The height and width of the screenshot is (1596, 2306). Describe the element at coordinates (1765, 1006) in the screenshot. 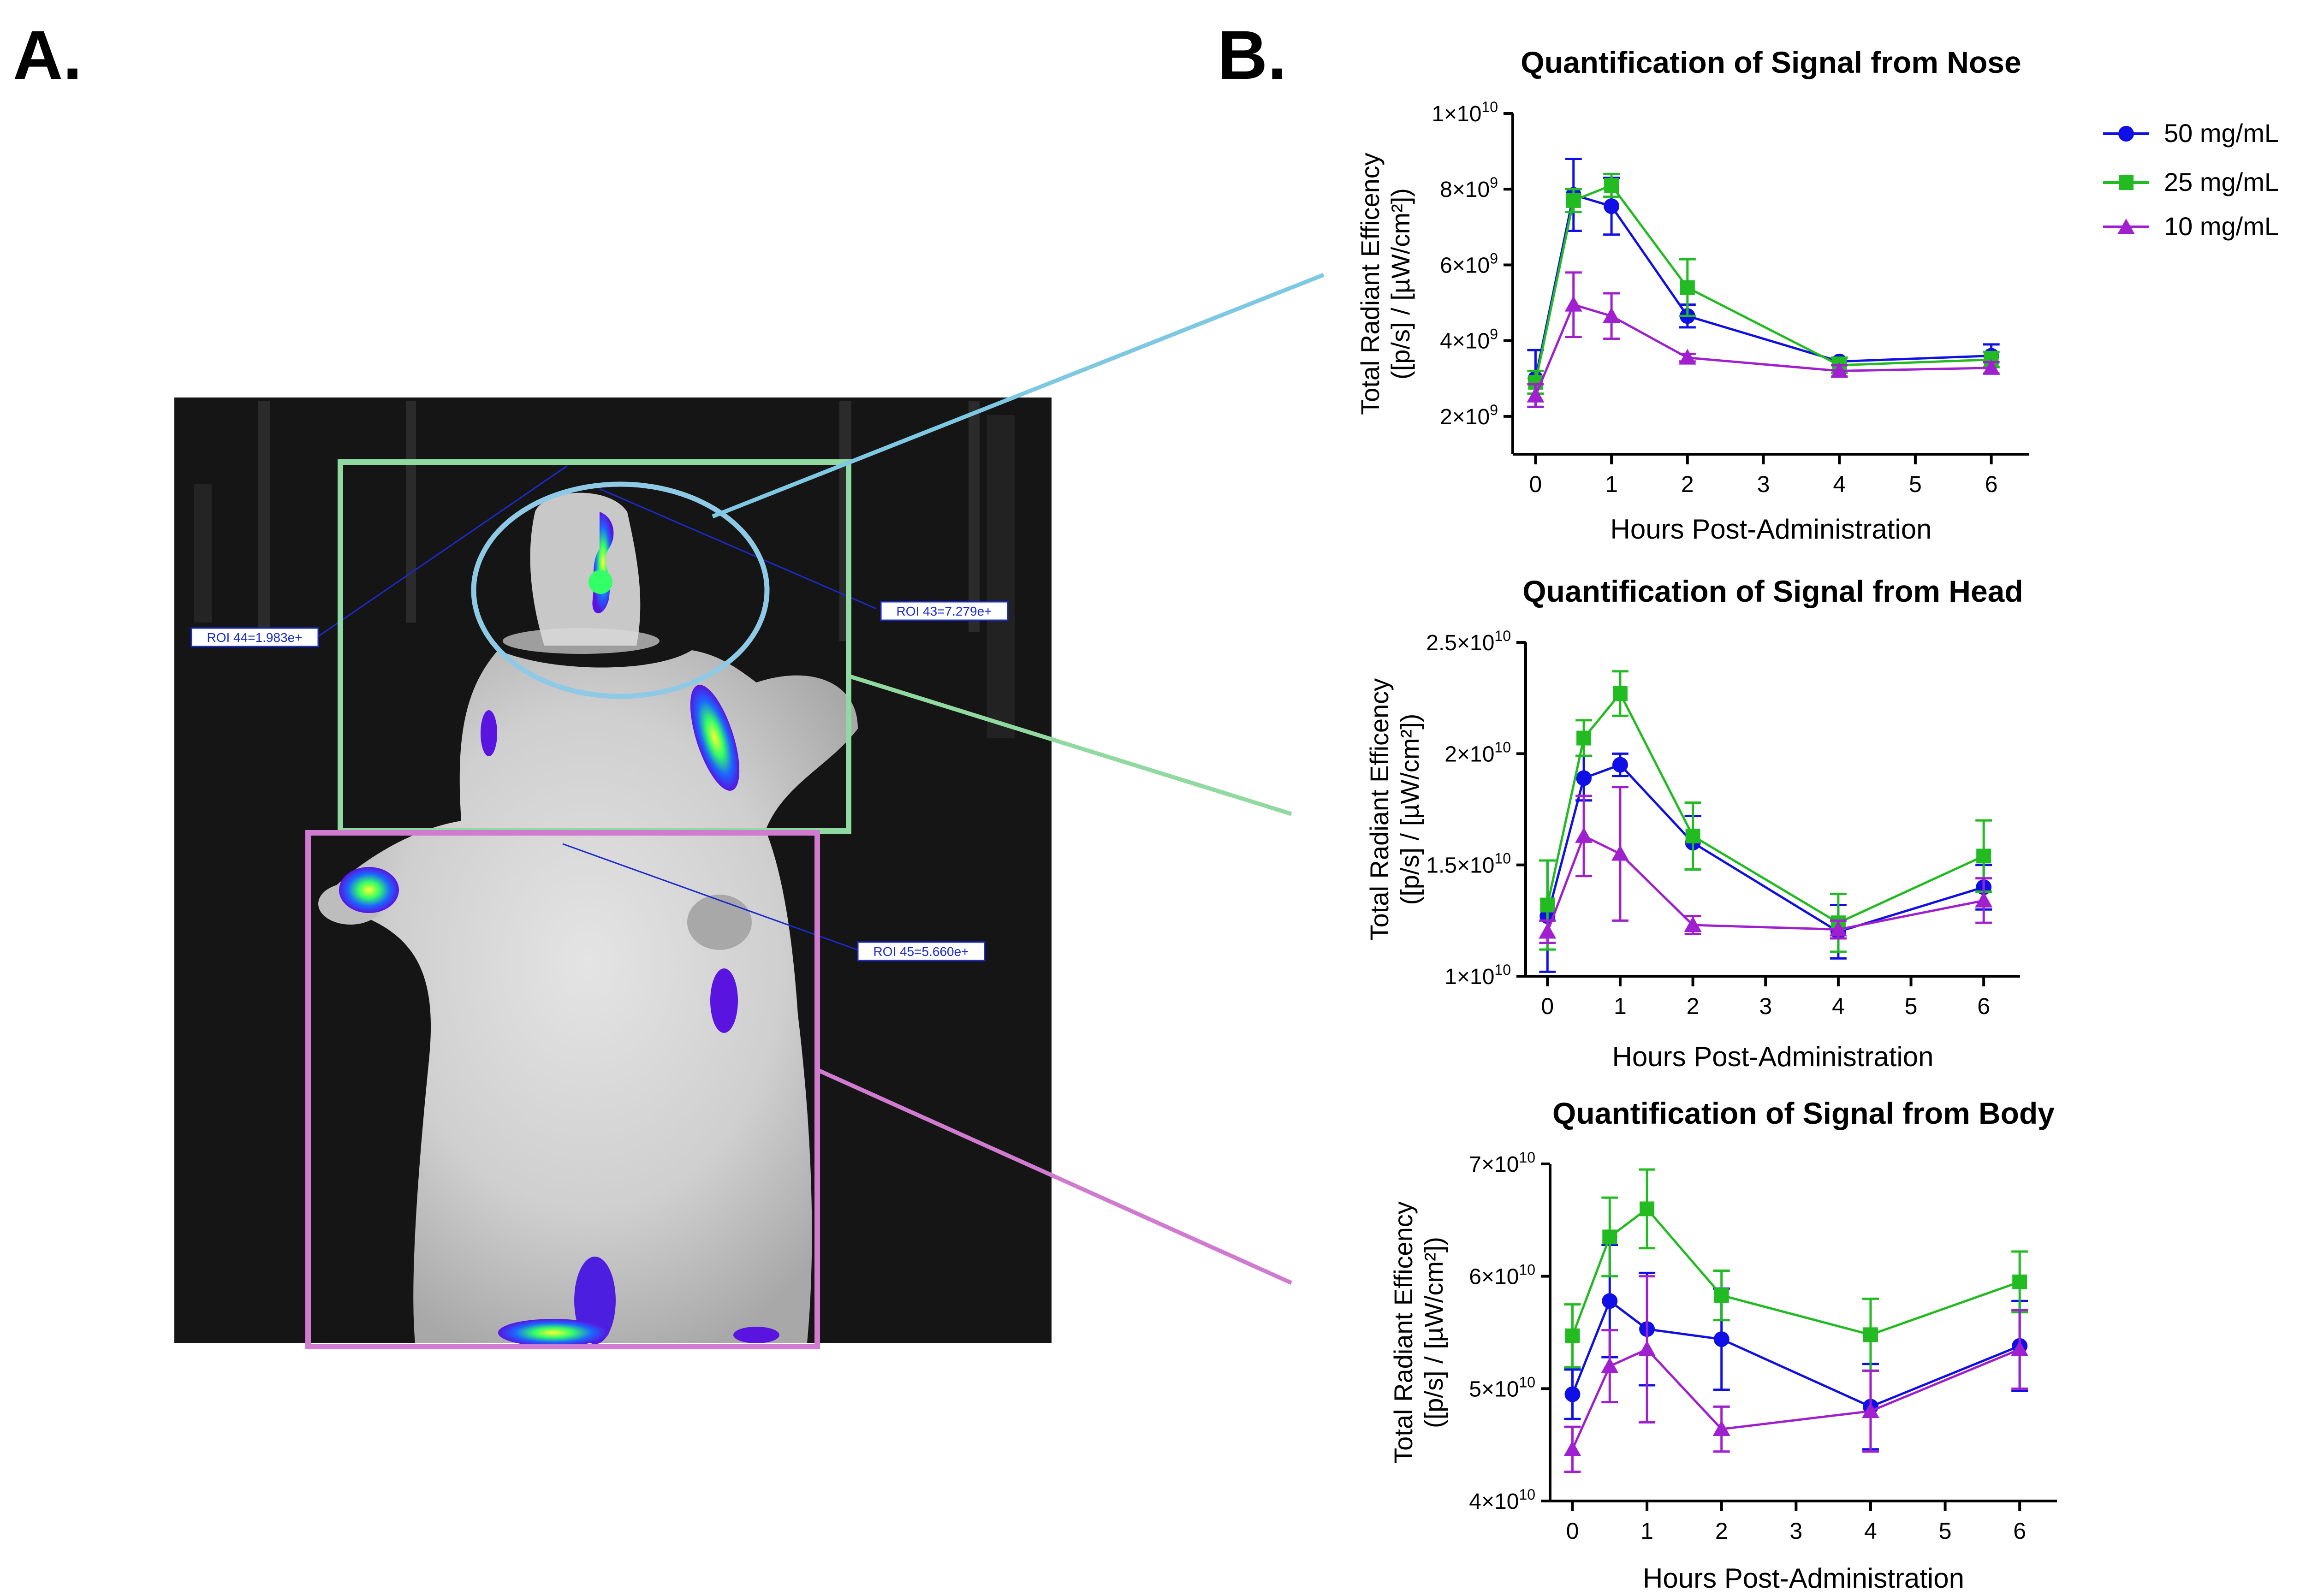

I see `x-tick-label: 3` at that location.